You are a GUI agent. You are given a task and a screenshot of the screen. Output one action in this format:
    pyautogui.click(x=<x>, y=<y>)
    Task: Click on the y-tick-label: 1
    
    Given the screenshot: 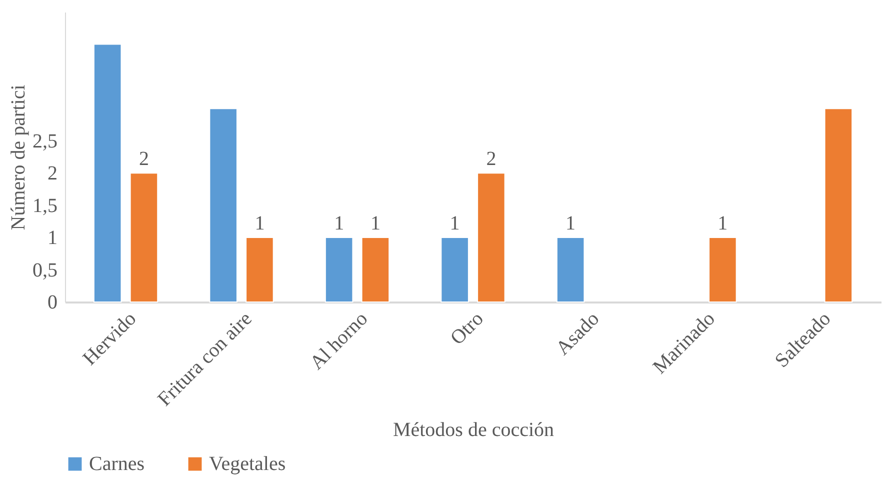 What is the action you would take?
    pyautogui.click(x=53, y=238)
    